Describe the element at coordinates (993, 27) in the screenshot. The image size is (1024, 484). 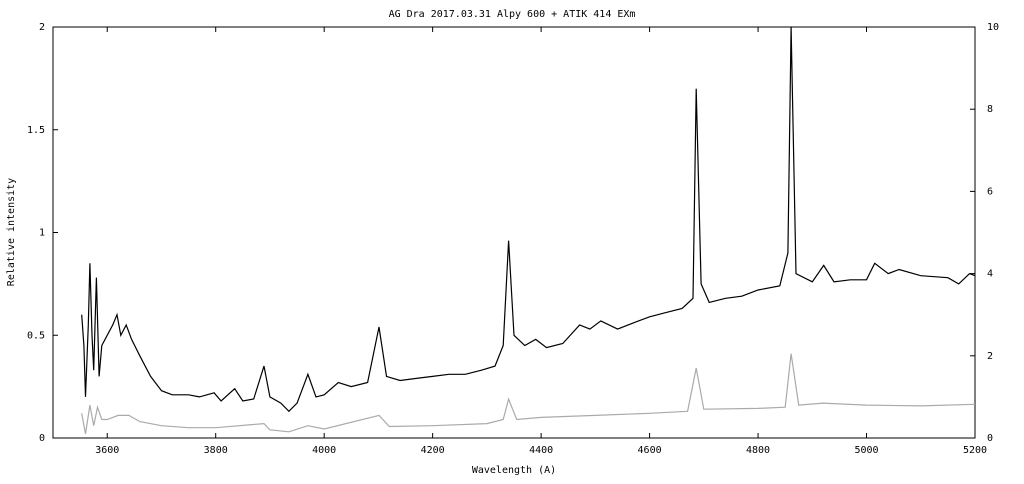
I see `y2-tick-label: 10` at that location.